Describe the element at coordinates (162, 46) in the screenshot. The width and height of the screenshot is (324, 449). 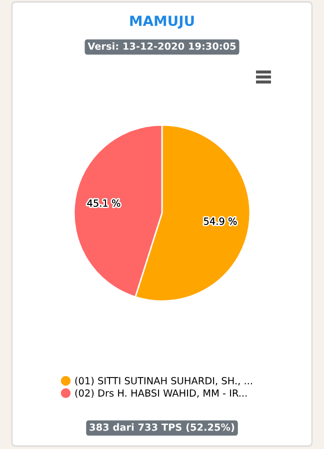
I see `chart-subtitle: Versi: 13-12-2020 19:30:05` at that location.